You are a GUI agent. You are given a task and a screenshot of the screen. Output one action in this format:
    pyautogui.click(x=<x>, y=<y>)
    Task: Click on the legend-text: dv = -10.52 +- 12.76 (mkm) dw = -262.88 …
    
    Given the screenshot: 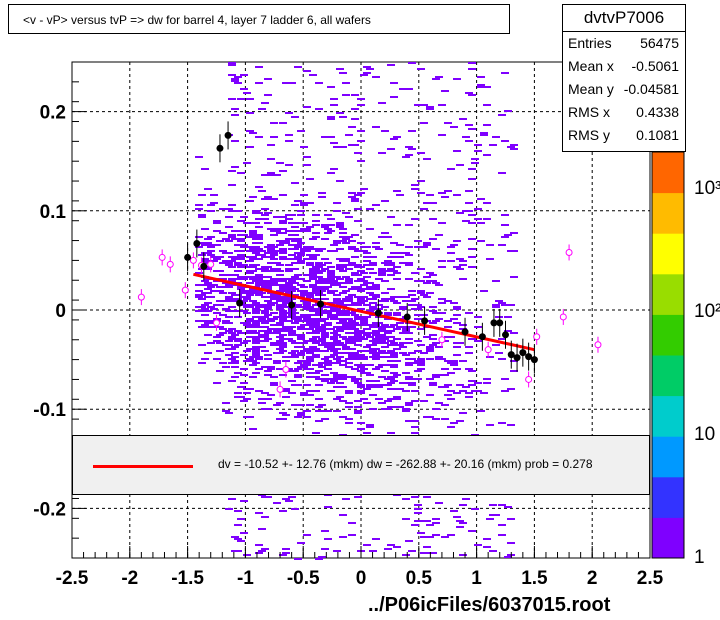 What is the action you would take?
    pyautogui.click(x=405, y=464)
    